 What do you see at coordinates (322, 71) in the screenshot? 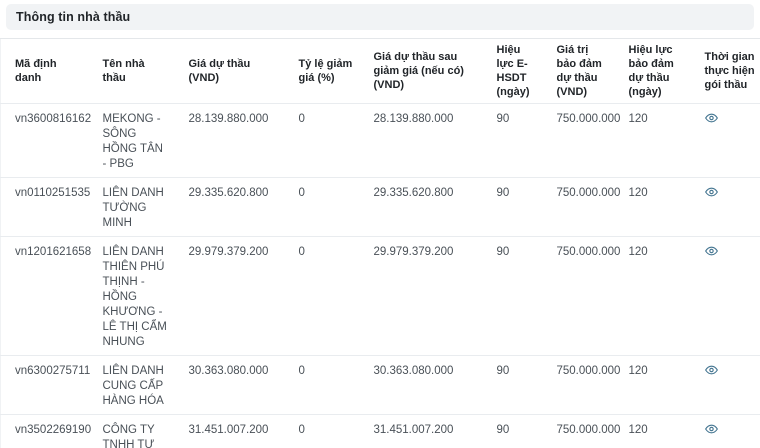
I see `col-header-discount-pct: Tỷ lệ giảm giá (%)` at bounding box center [322, 71].